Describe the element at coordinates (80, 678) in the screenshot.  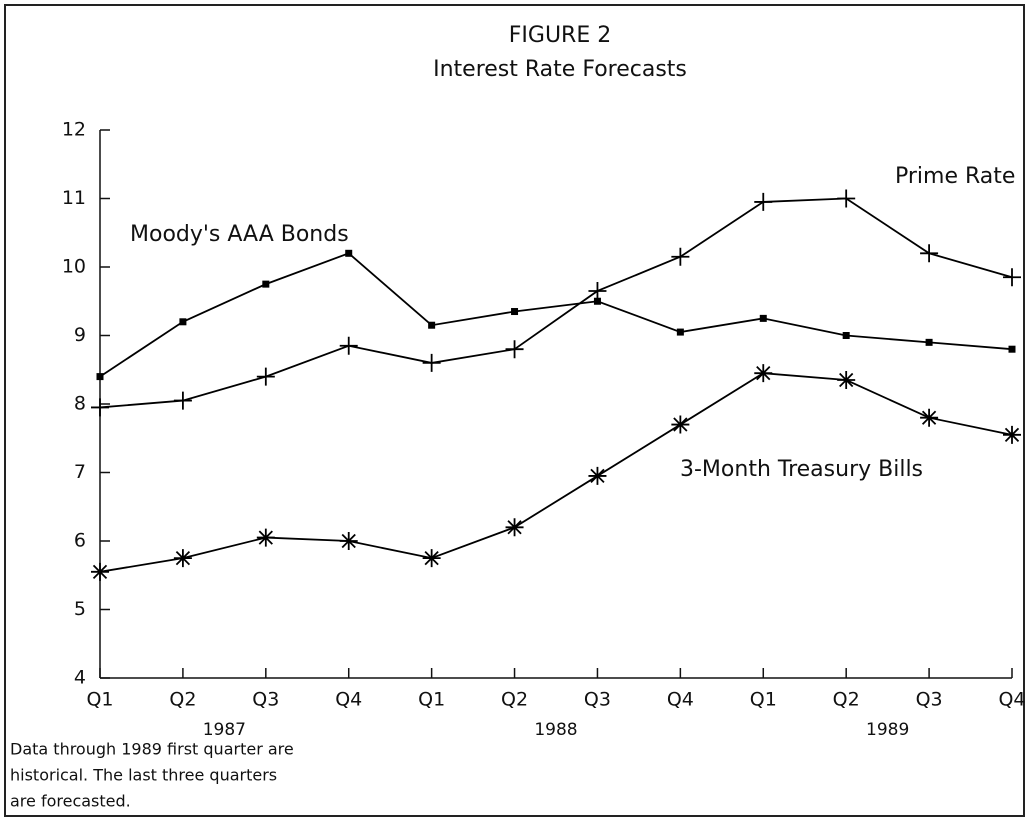
I see `y-tick-label: 4` at that location.